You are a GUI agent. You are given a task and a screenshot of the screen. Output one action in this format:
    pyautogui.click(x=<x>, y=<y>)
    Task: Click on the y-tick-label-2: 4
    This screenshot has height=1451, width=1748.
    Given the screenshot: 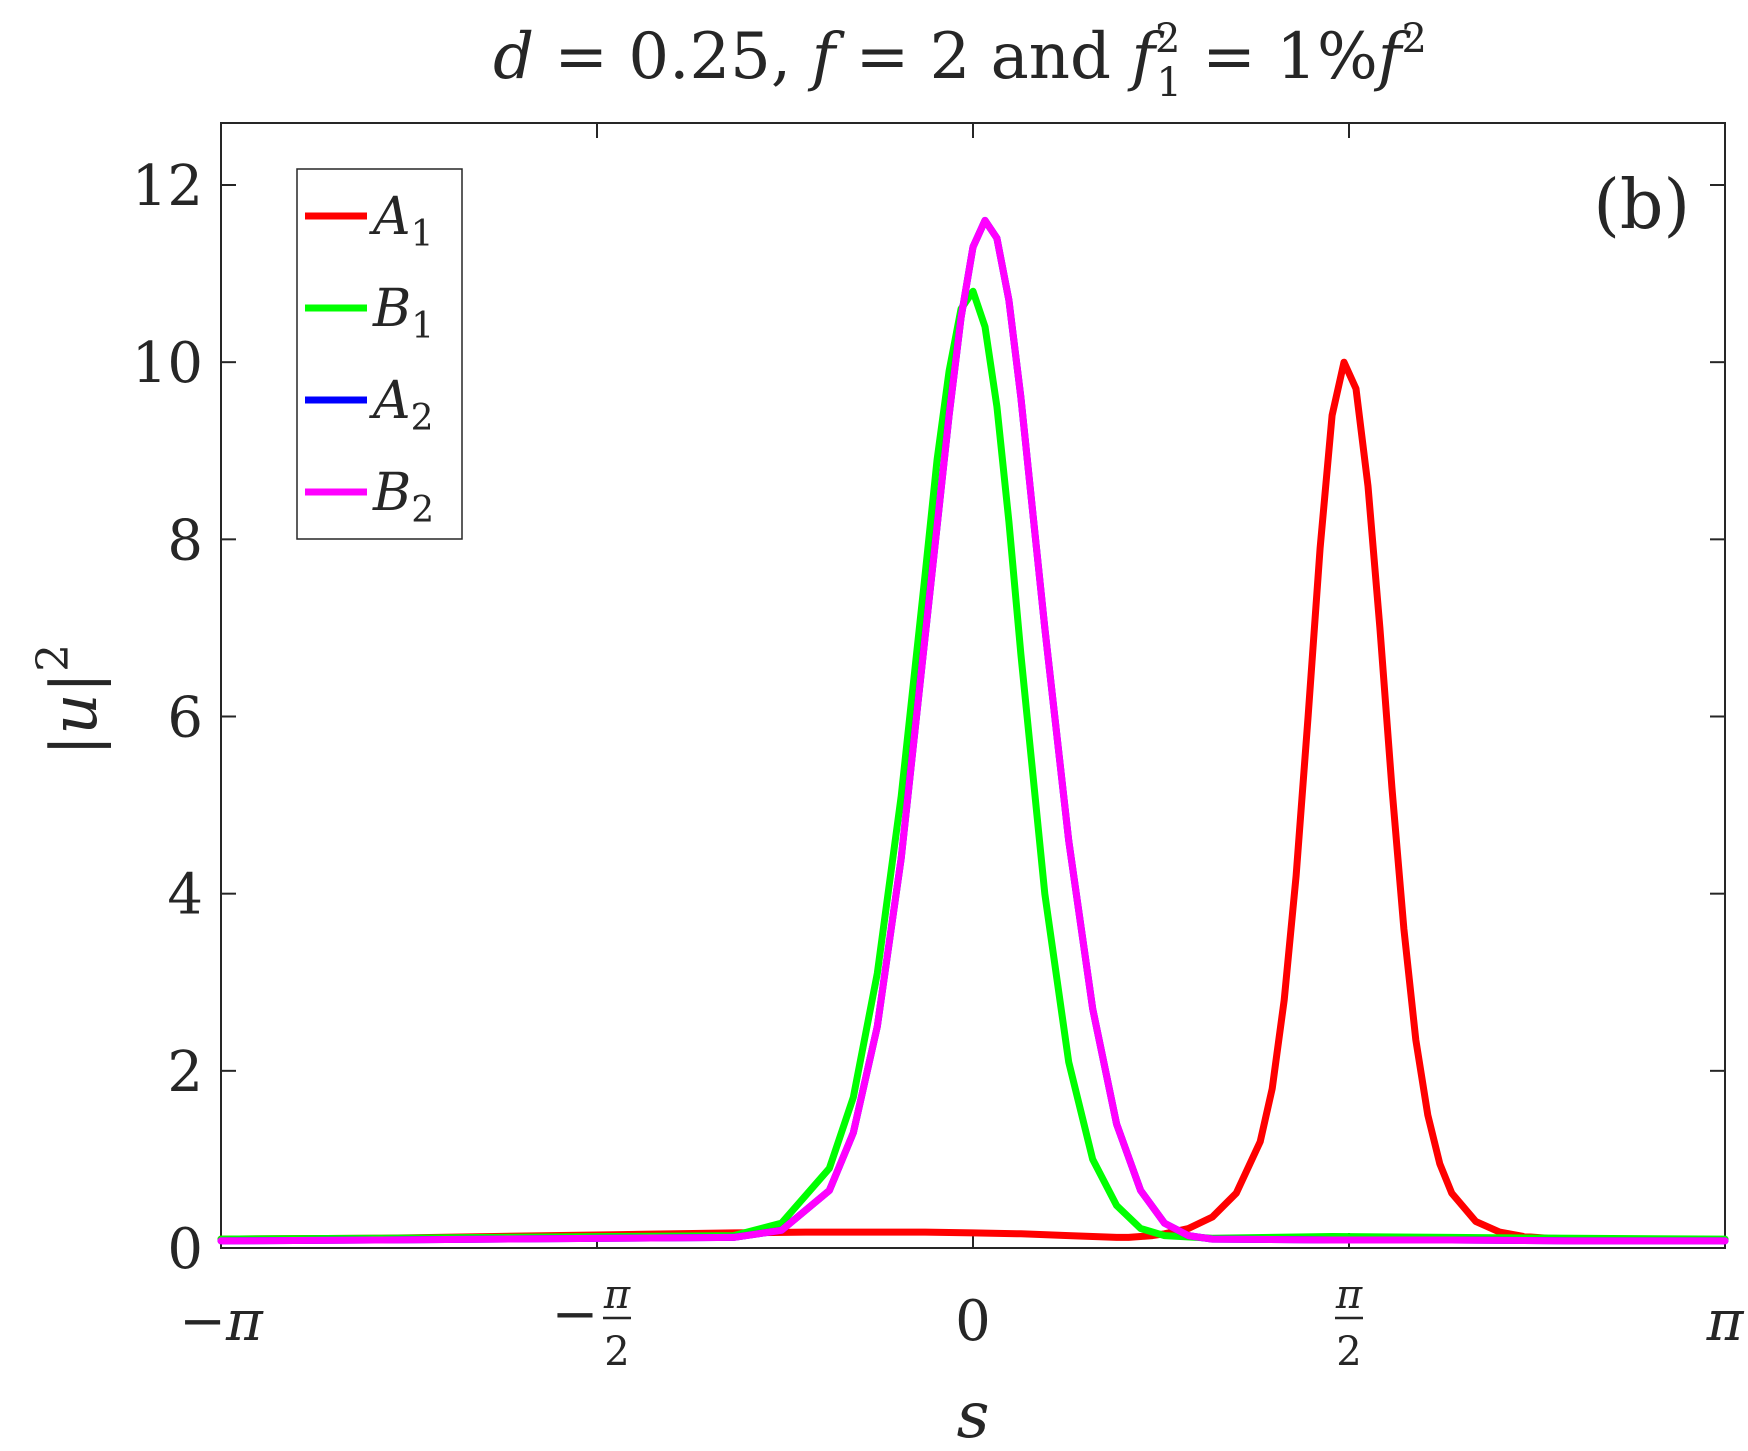 What is the action you would take?
    pyautogui.click(x=185, y=895)
    